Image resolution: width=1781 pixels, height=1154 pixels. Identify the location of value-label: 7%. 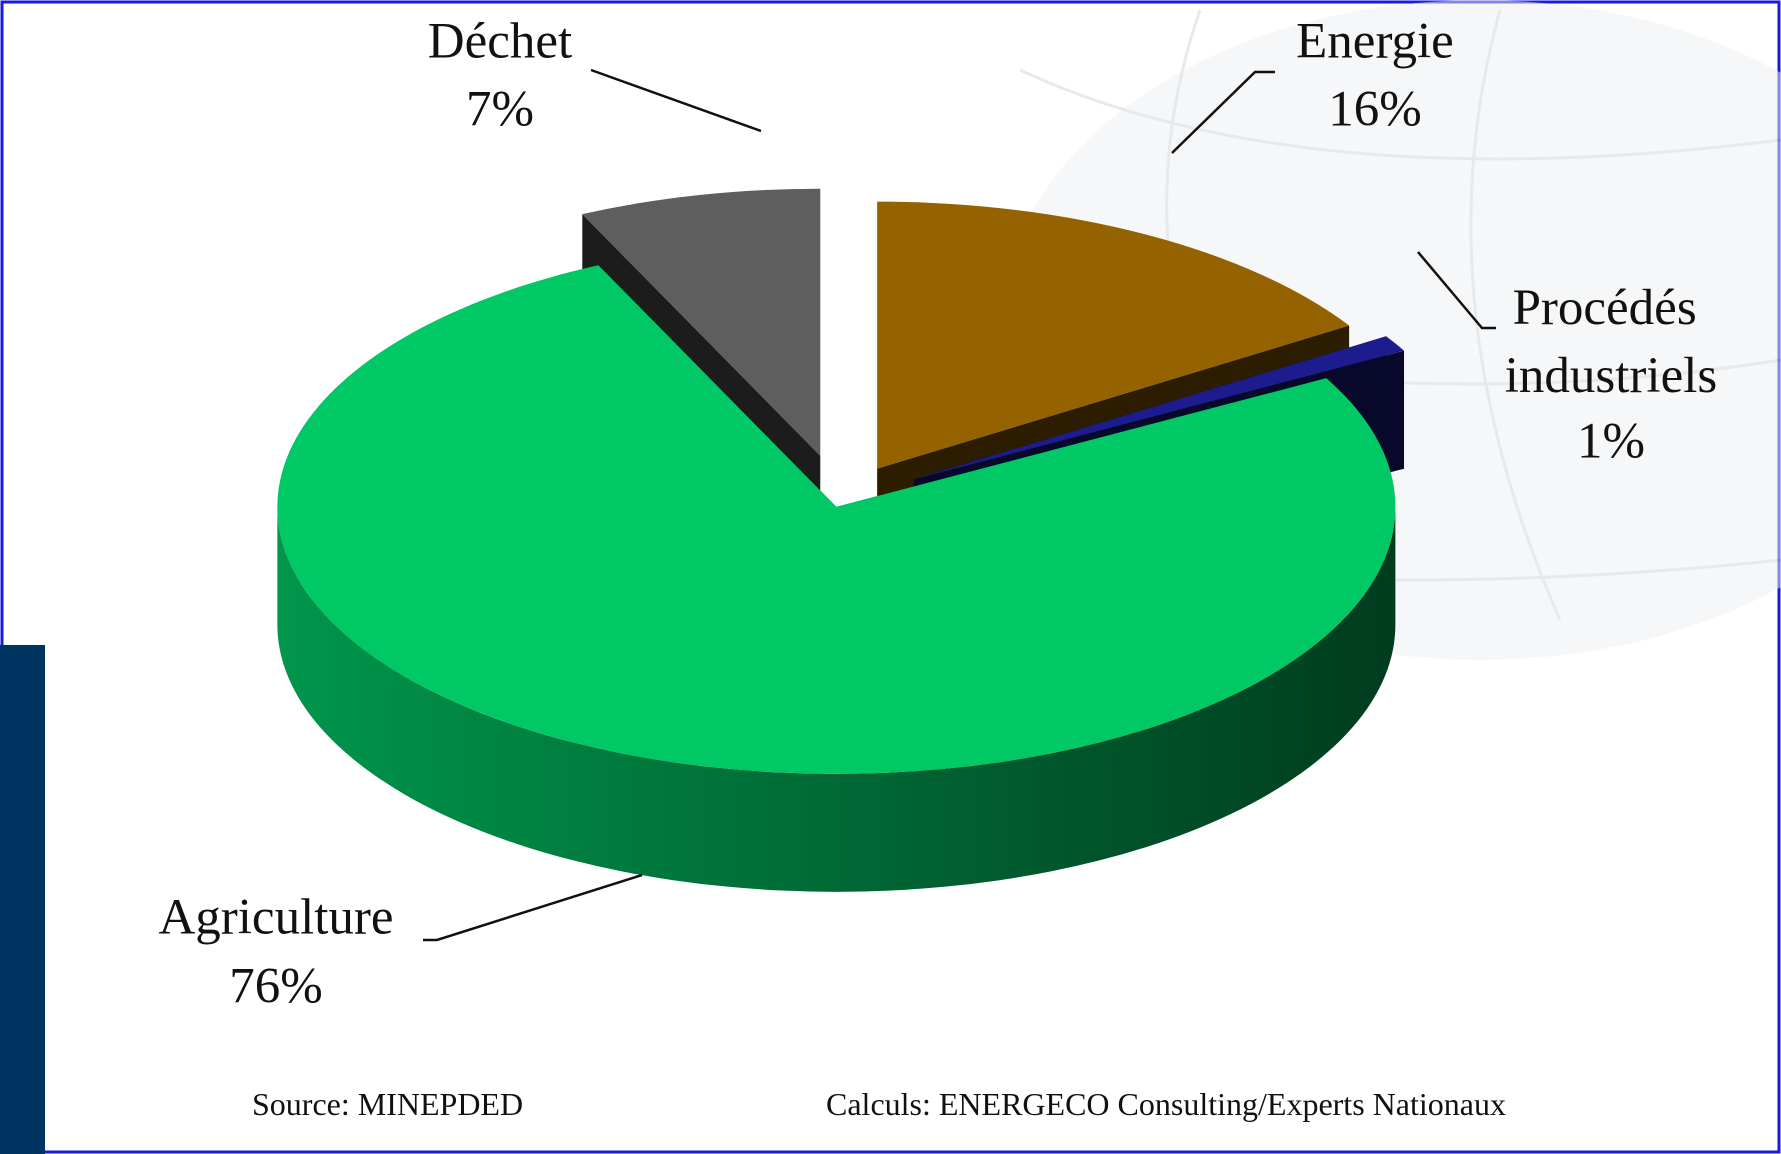
(500, 110).